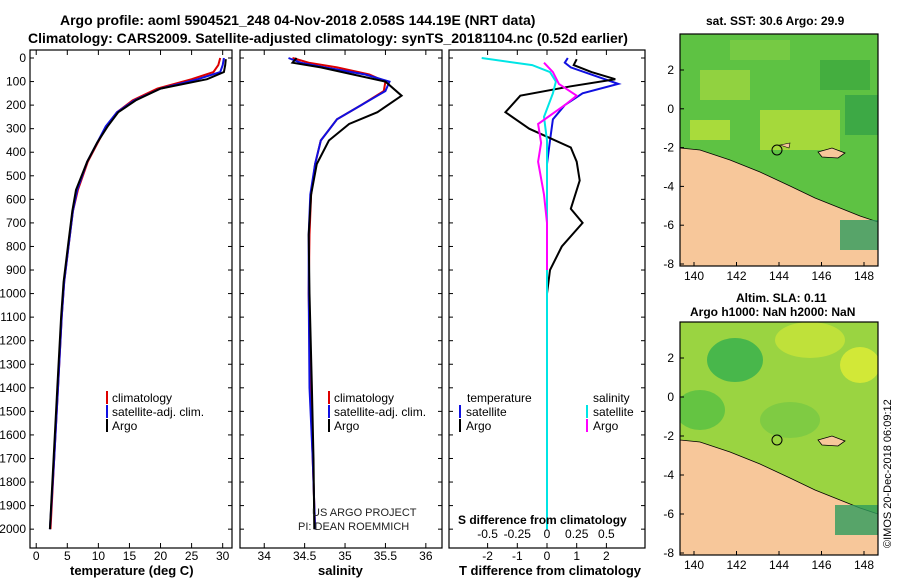 Image resolution: width=900 pixels, height=580 pixels. I want to click on x-tick-label: 10, so click(99, 556).